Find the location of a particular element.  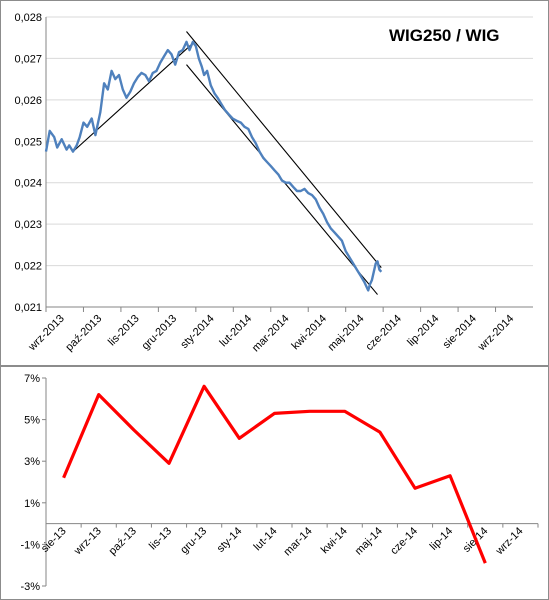

x-tick-label: kwi-14 is located at coordinates (334, 540).